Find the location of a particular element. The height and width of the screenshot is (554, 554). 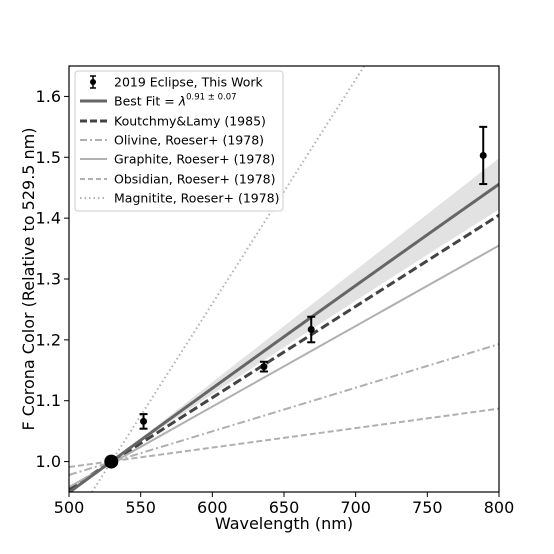

legend-entry-koutchmy-lamy: Koutchmy&Lamy (1985) is located at coordinates (173, 121).